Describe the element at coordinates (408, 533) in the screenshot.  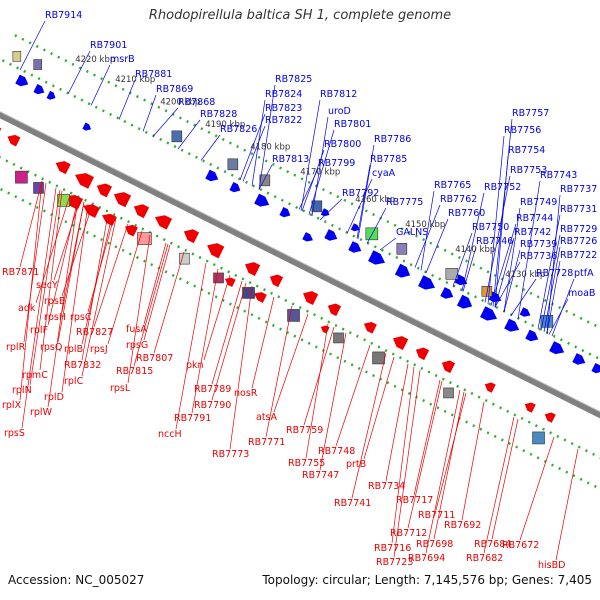
I see `reverse-gene-label: RB7712` at that location.